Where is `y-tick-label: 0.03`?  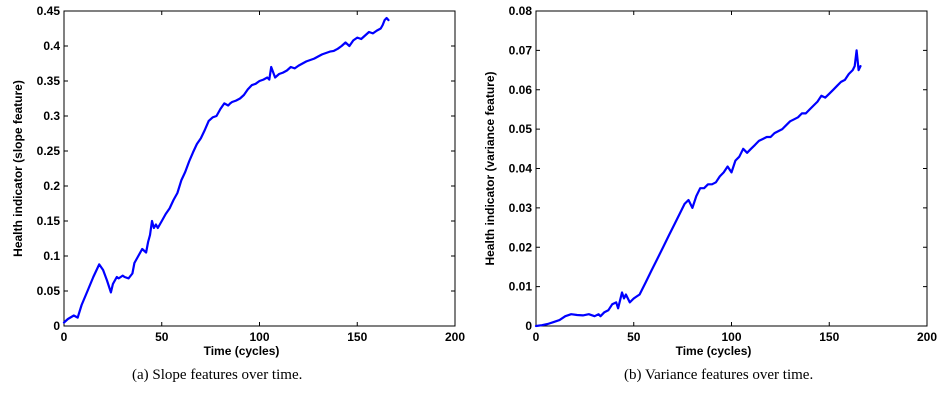 y-tick-label: 0.03 is located at coordinates (521, 208).